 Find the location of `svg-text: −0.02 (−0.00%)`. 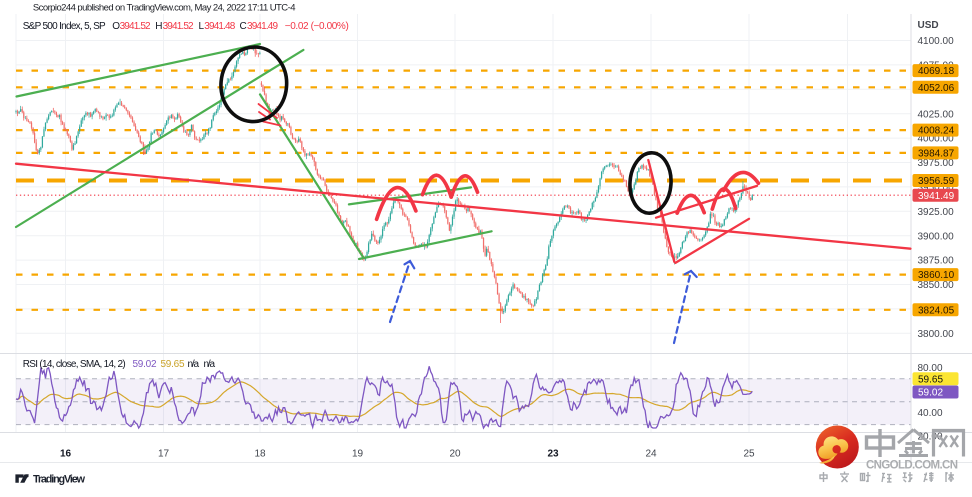

svg-text: −0.02 (−0.00%) is located at coordinates (317, 26).